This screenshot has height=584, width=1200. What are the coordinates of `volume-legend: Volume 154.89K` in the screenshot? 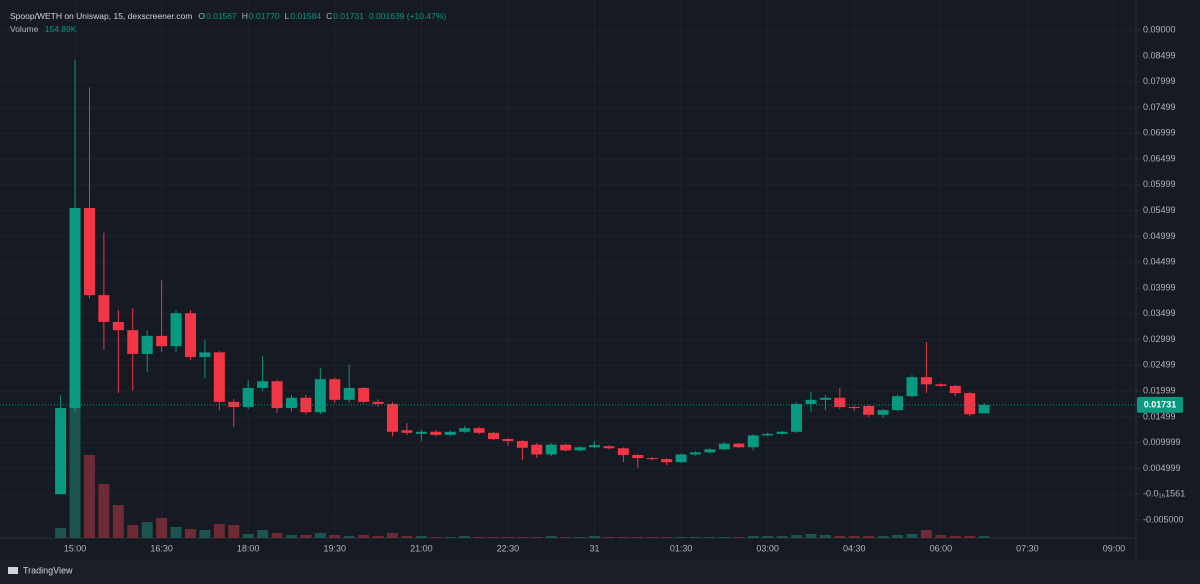 It's located at (43, 29).